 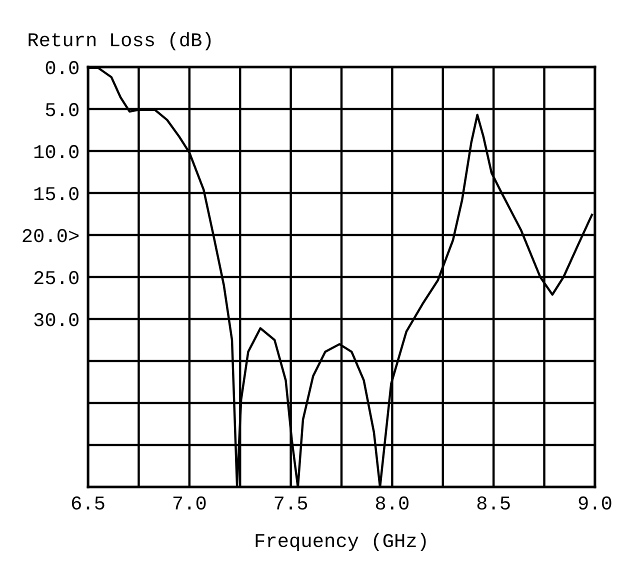 I want to click on x-axis-title: Frequency (GHz), so click(x=341, y=542).